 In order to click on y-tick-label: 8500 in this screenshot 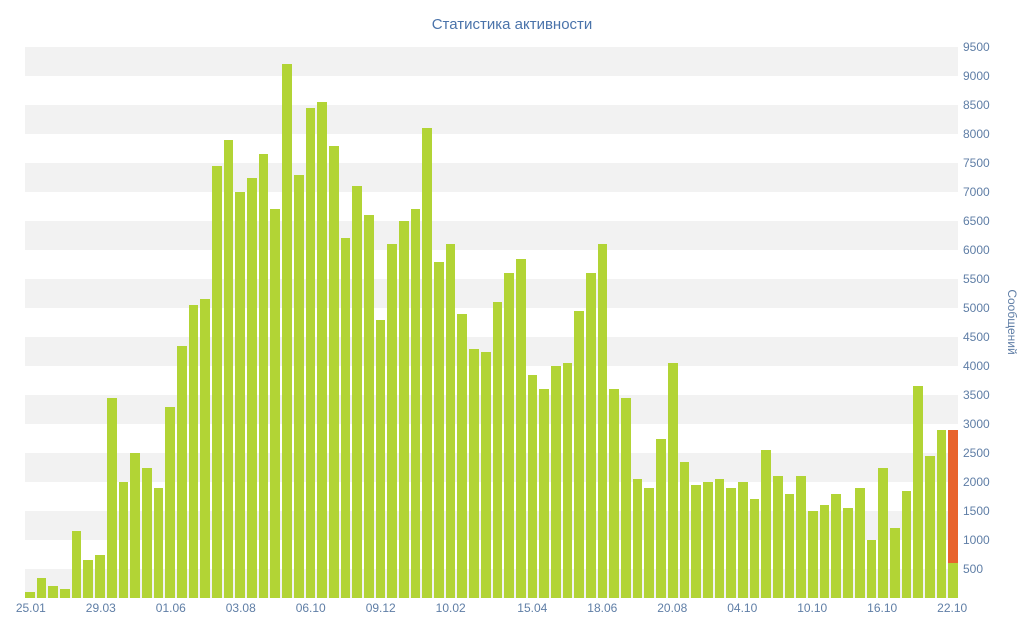, I will do `click(976, 105)`.